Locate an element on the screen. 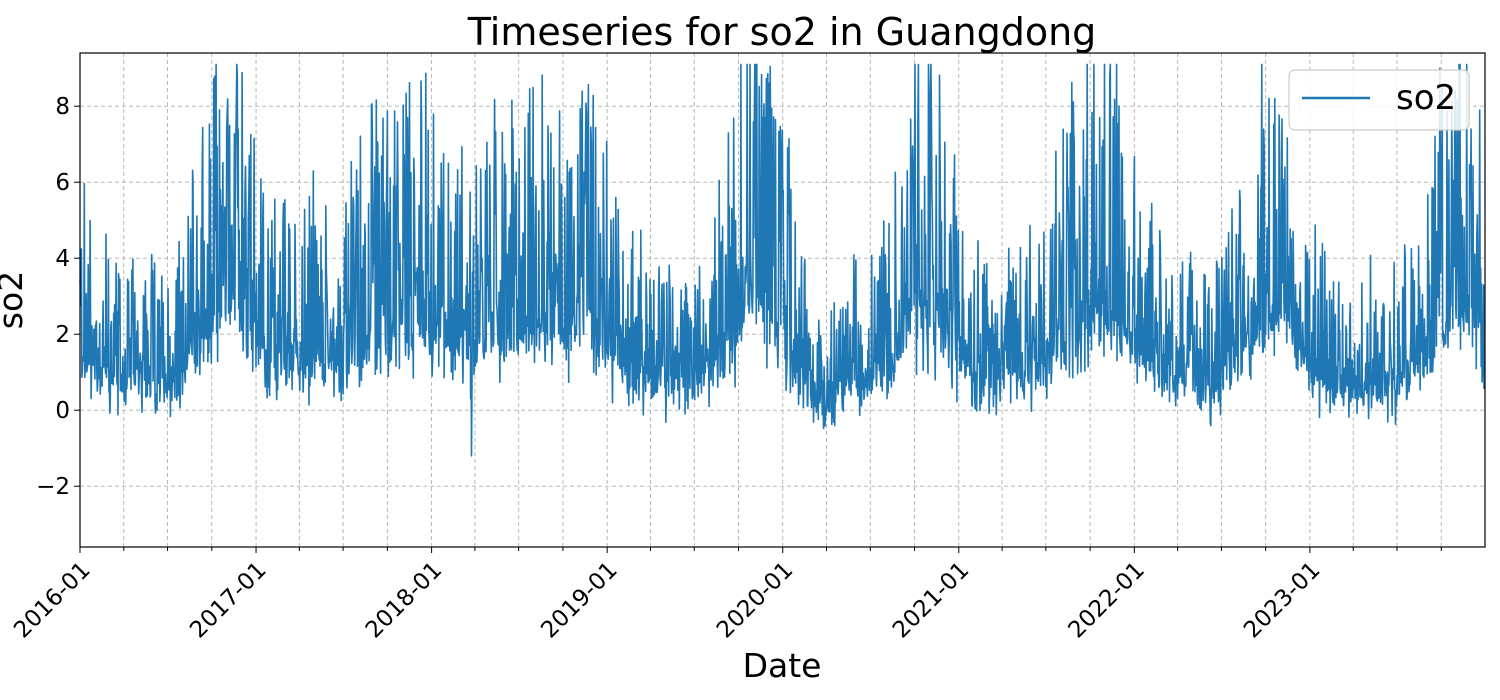 The height and width of the screenshot is (700, 1500). x-tick-label: 2017-01 is located at coordinates (228, 600).